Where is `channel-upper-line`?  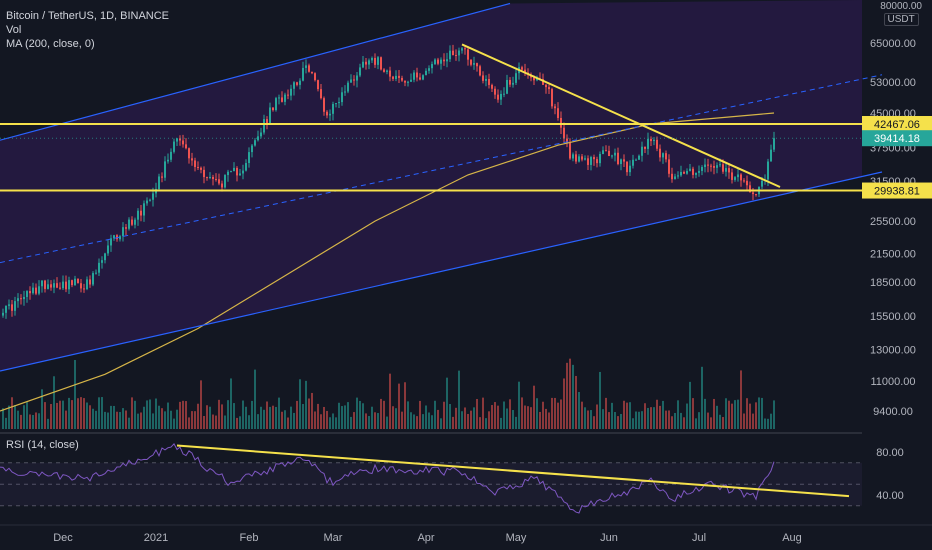 channel-upper-line is located at coordinates (255, 71).